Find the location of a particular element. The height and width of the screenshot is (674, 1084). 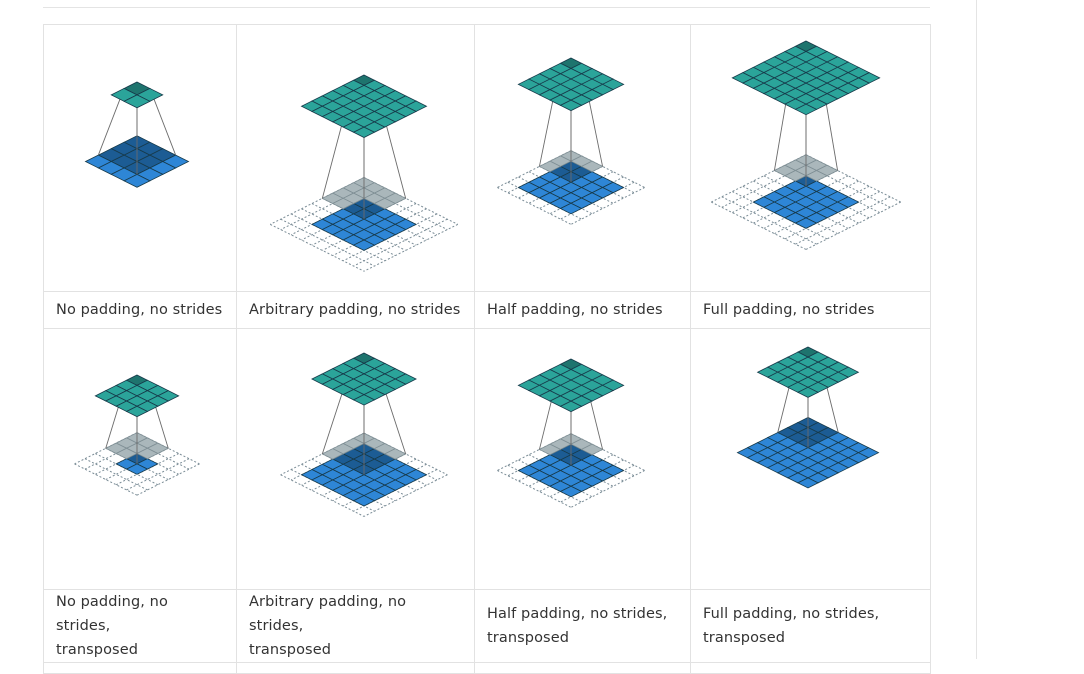

caption-text: Full padding, no strides is located at coordinates (789, 310).